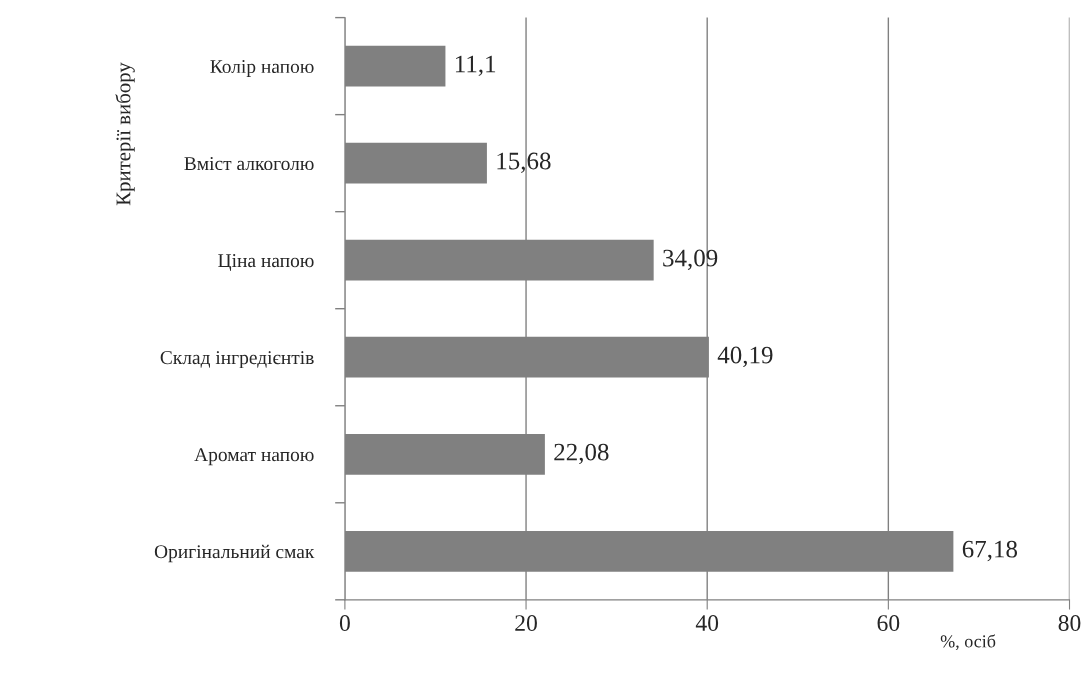 Image resolution: width=1088 pixels, height=677 pixels. I want to click on x-tick-label: 0, so click(344, 623).